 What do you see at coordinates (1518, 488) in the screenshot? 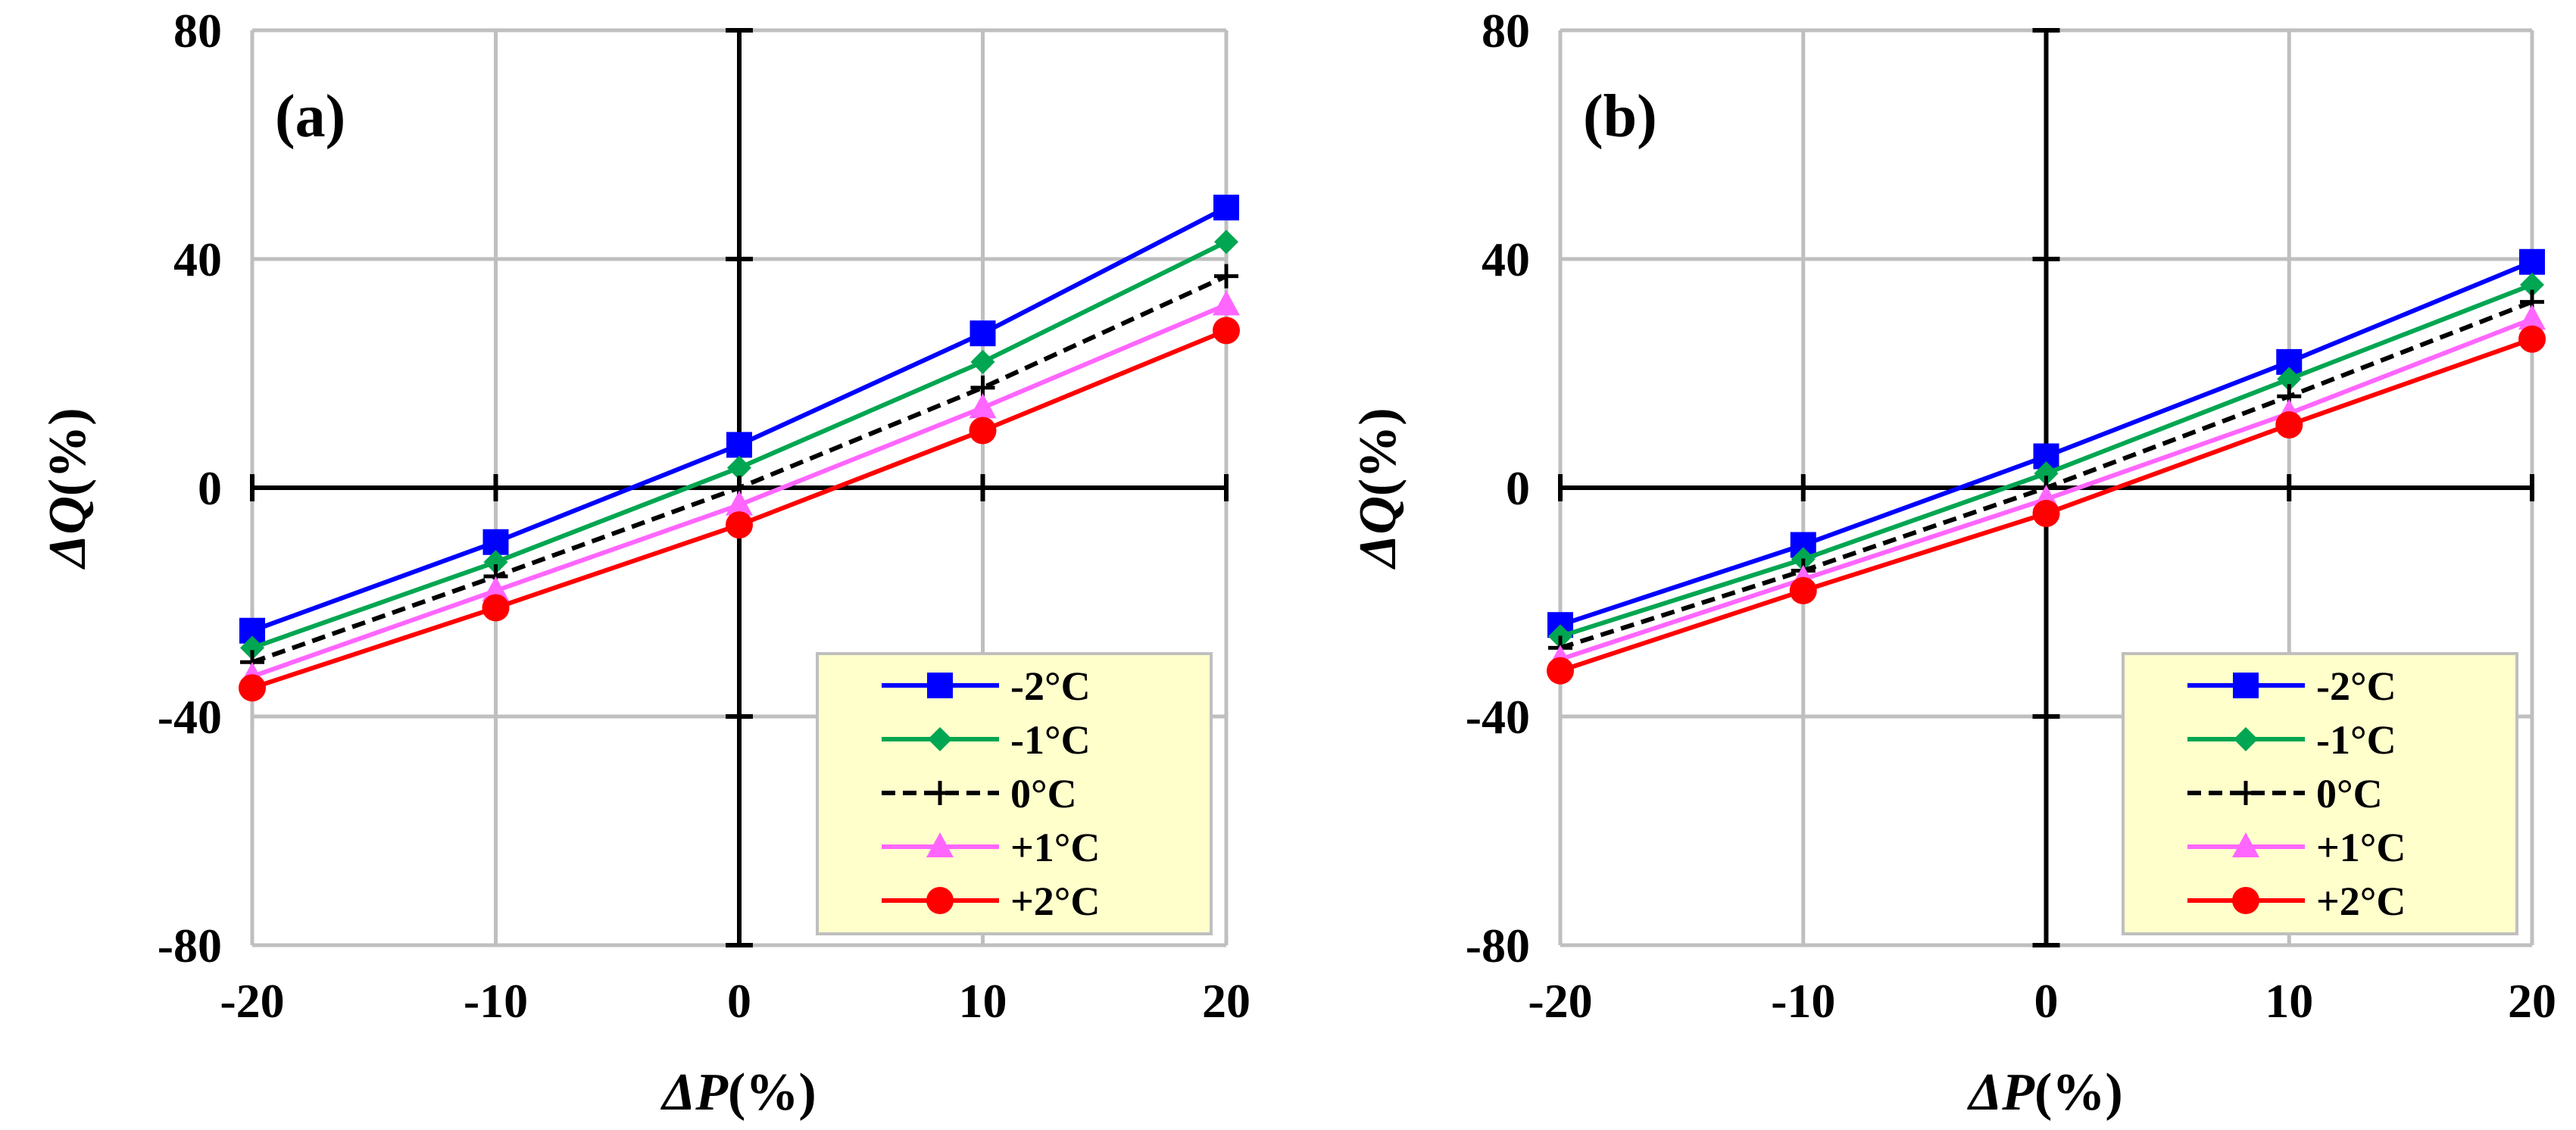
I see `panel-b-ytick-label: 0` at bounding box center [1518, 488].